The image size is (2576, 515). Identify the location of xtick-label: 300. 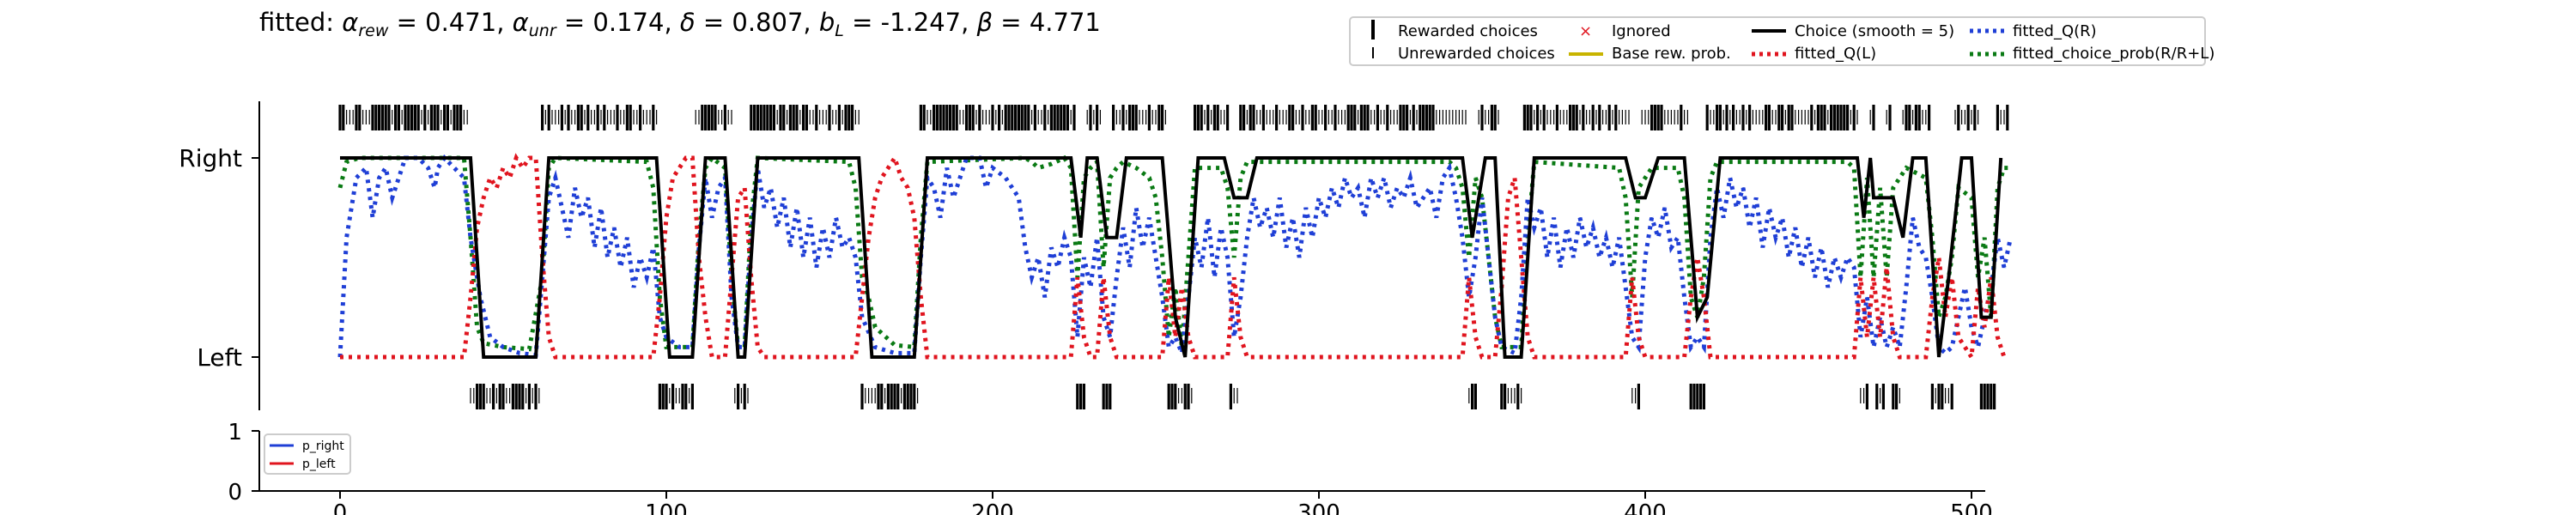
(1319, 507).